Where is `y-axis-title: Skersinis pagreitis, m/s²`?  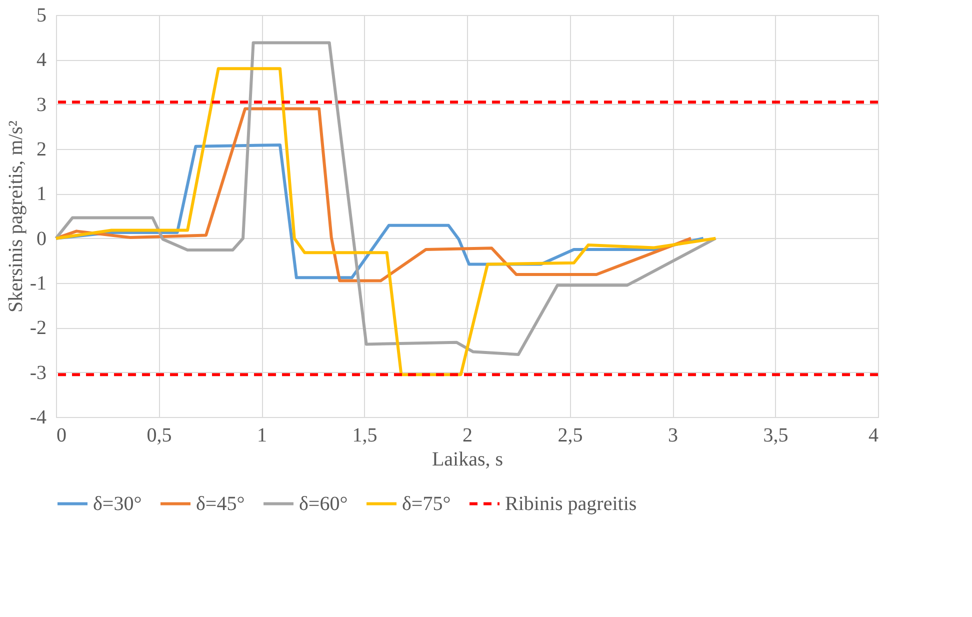 y-axis-title: Skersinis pagreitis, m/s² is located at coordinates (15, 216).